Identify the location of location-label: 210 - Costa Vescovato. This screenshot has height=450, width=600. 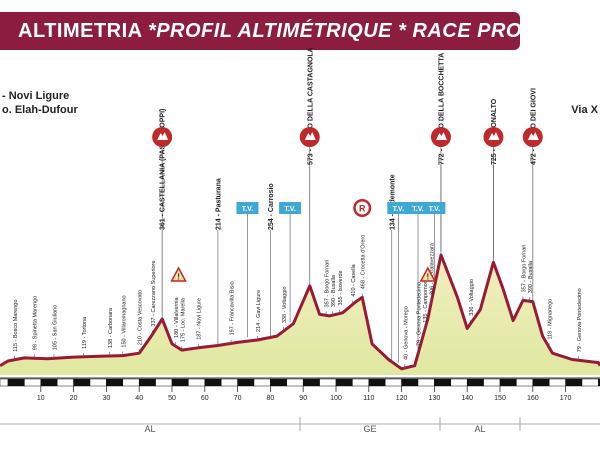
(141, 317).